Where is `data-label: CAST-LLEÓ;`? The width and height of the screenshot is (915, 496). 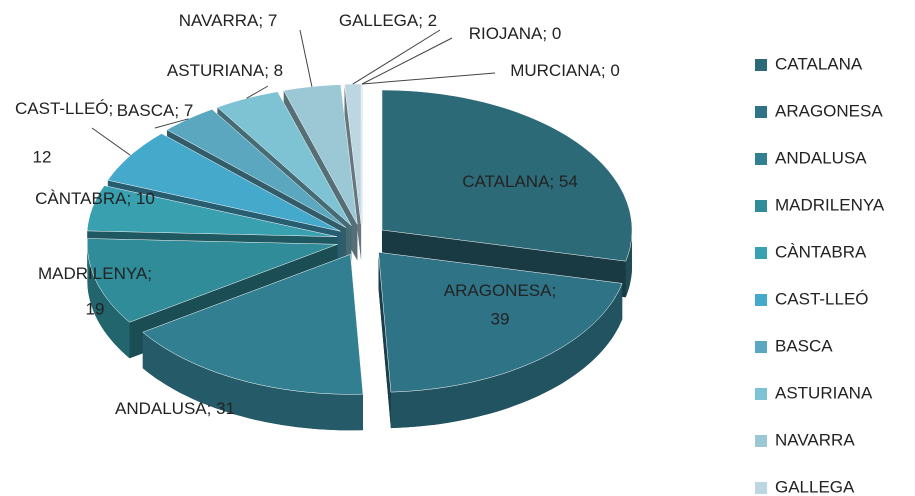
data-label: CAST-LLEÓ; is located at coordinates (64, 108).